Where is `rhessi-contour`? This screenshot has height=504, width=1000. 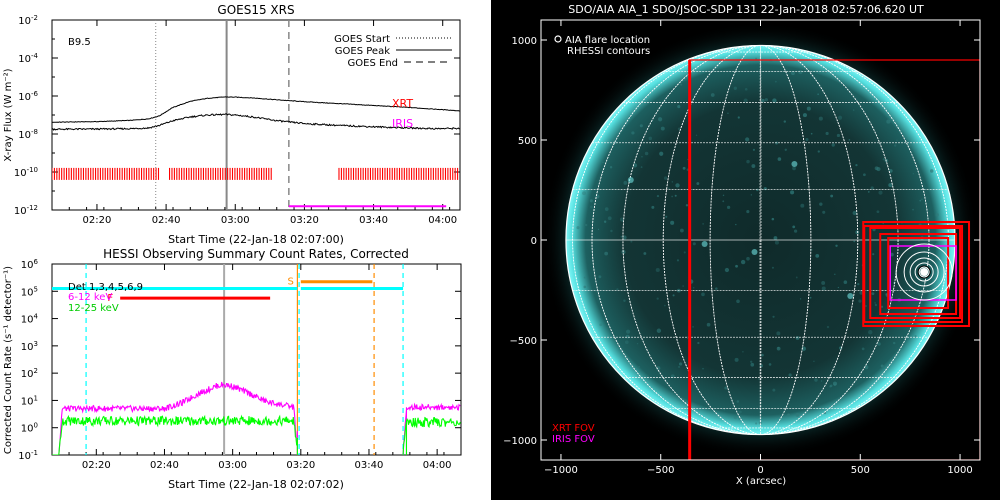 rhessi-contour is located at coordinates (924, 272).